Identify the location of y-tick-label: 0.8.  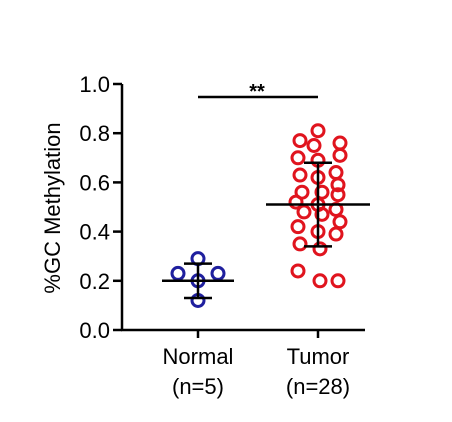
(94, 133).